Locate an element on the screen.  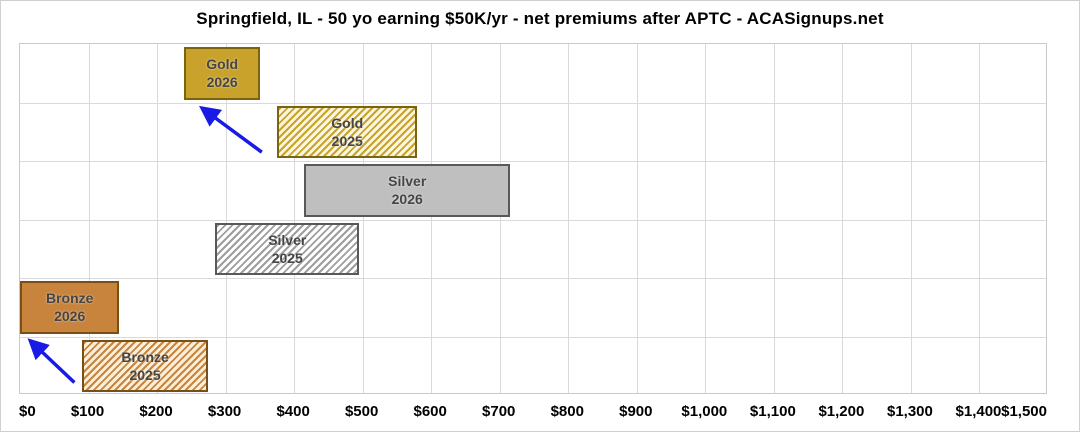
bar-bronze-2026: Bronze 2026 is located at coordinates (70, 307).